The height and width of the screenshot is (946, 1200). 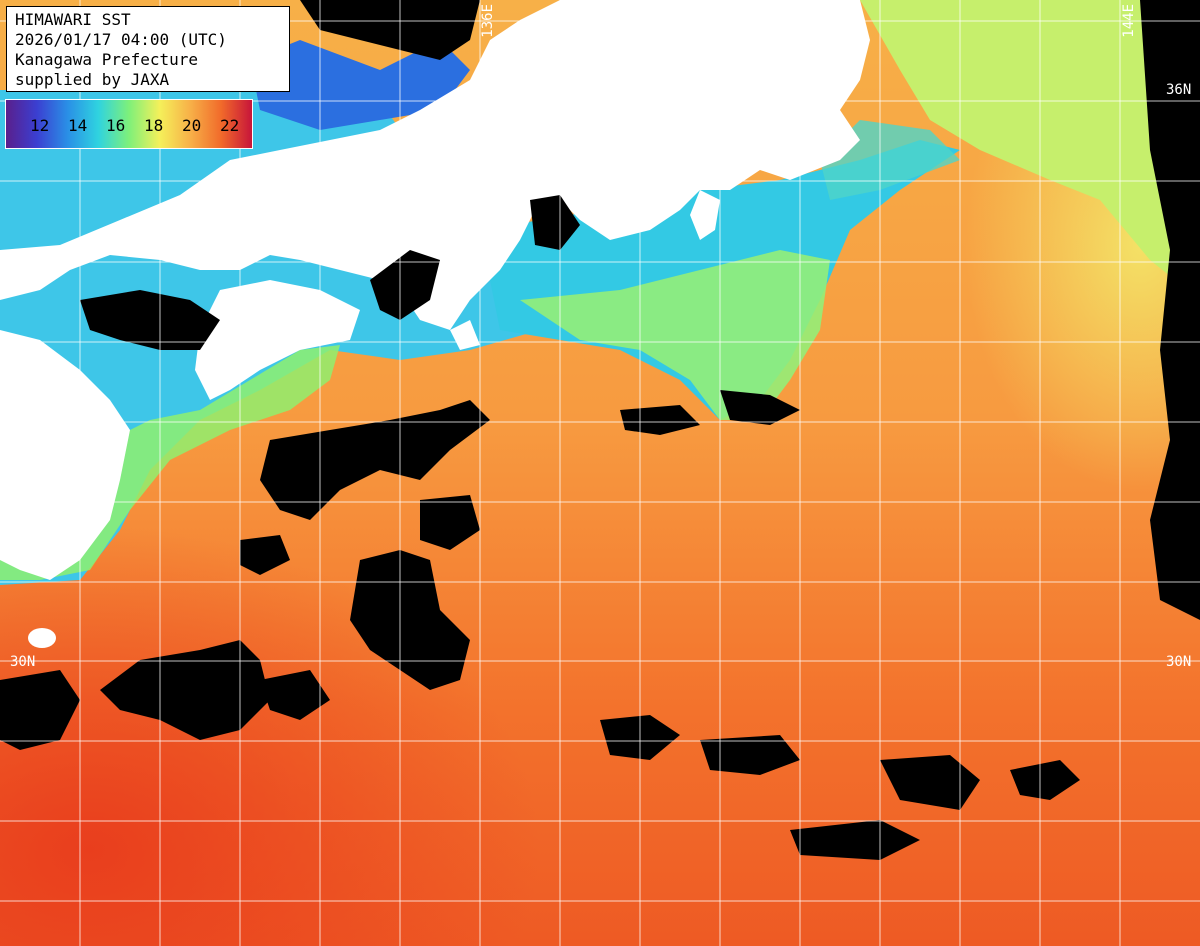 I want to click on land-shikoku, so click(x=277, y=340).